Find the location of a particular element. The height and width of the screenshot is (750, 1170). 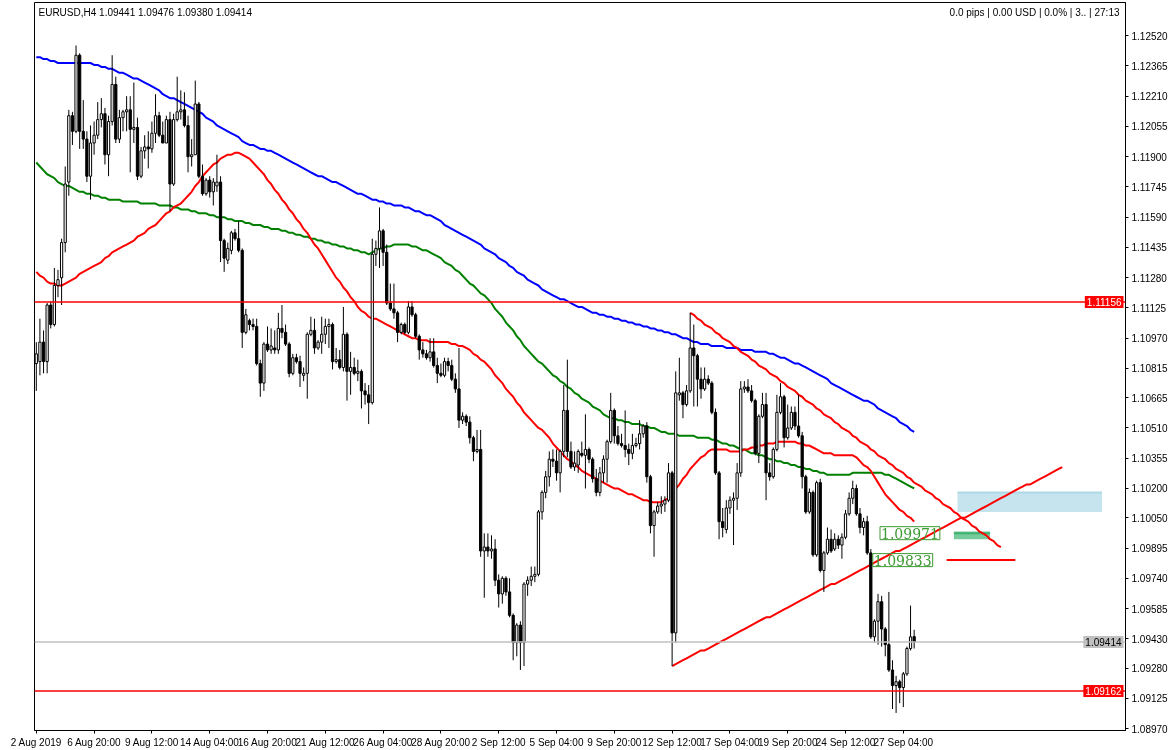

y-tick-label: 1.10970 is located at coordinates (1150, 339).